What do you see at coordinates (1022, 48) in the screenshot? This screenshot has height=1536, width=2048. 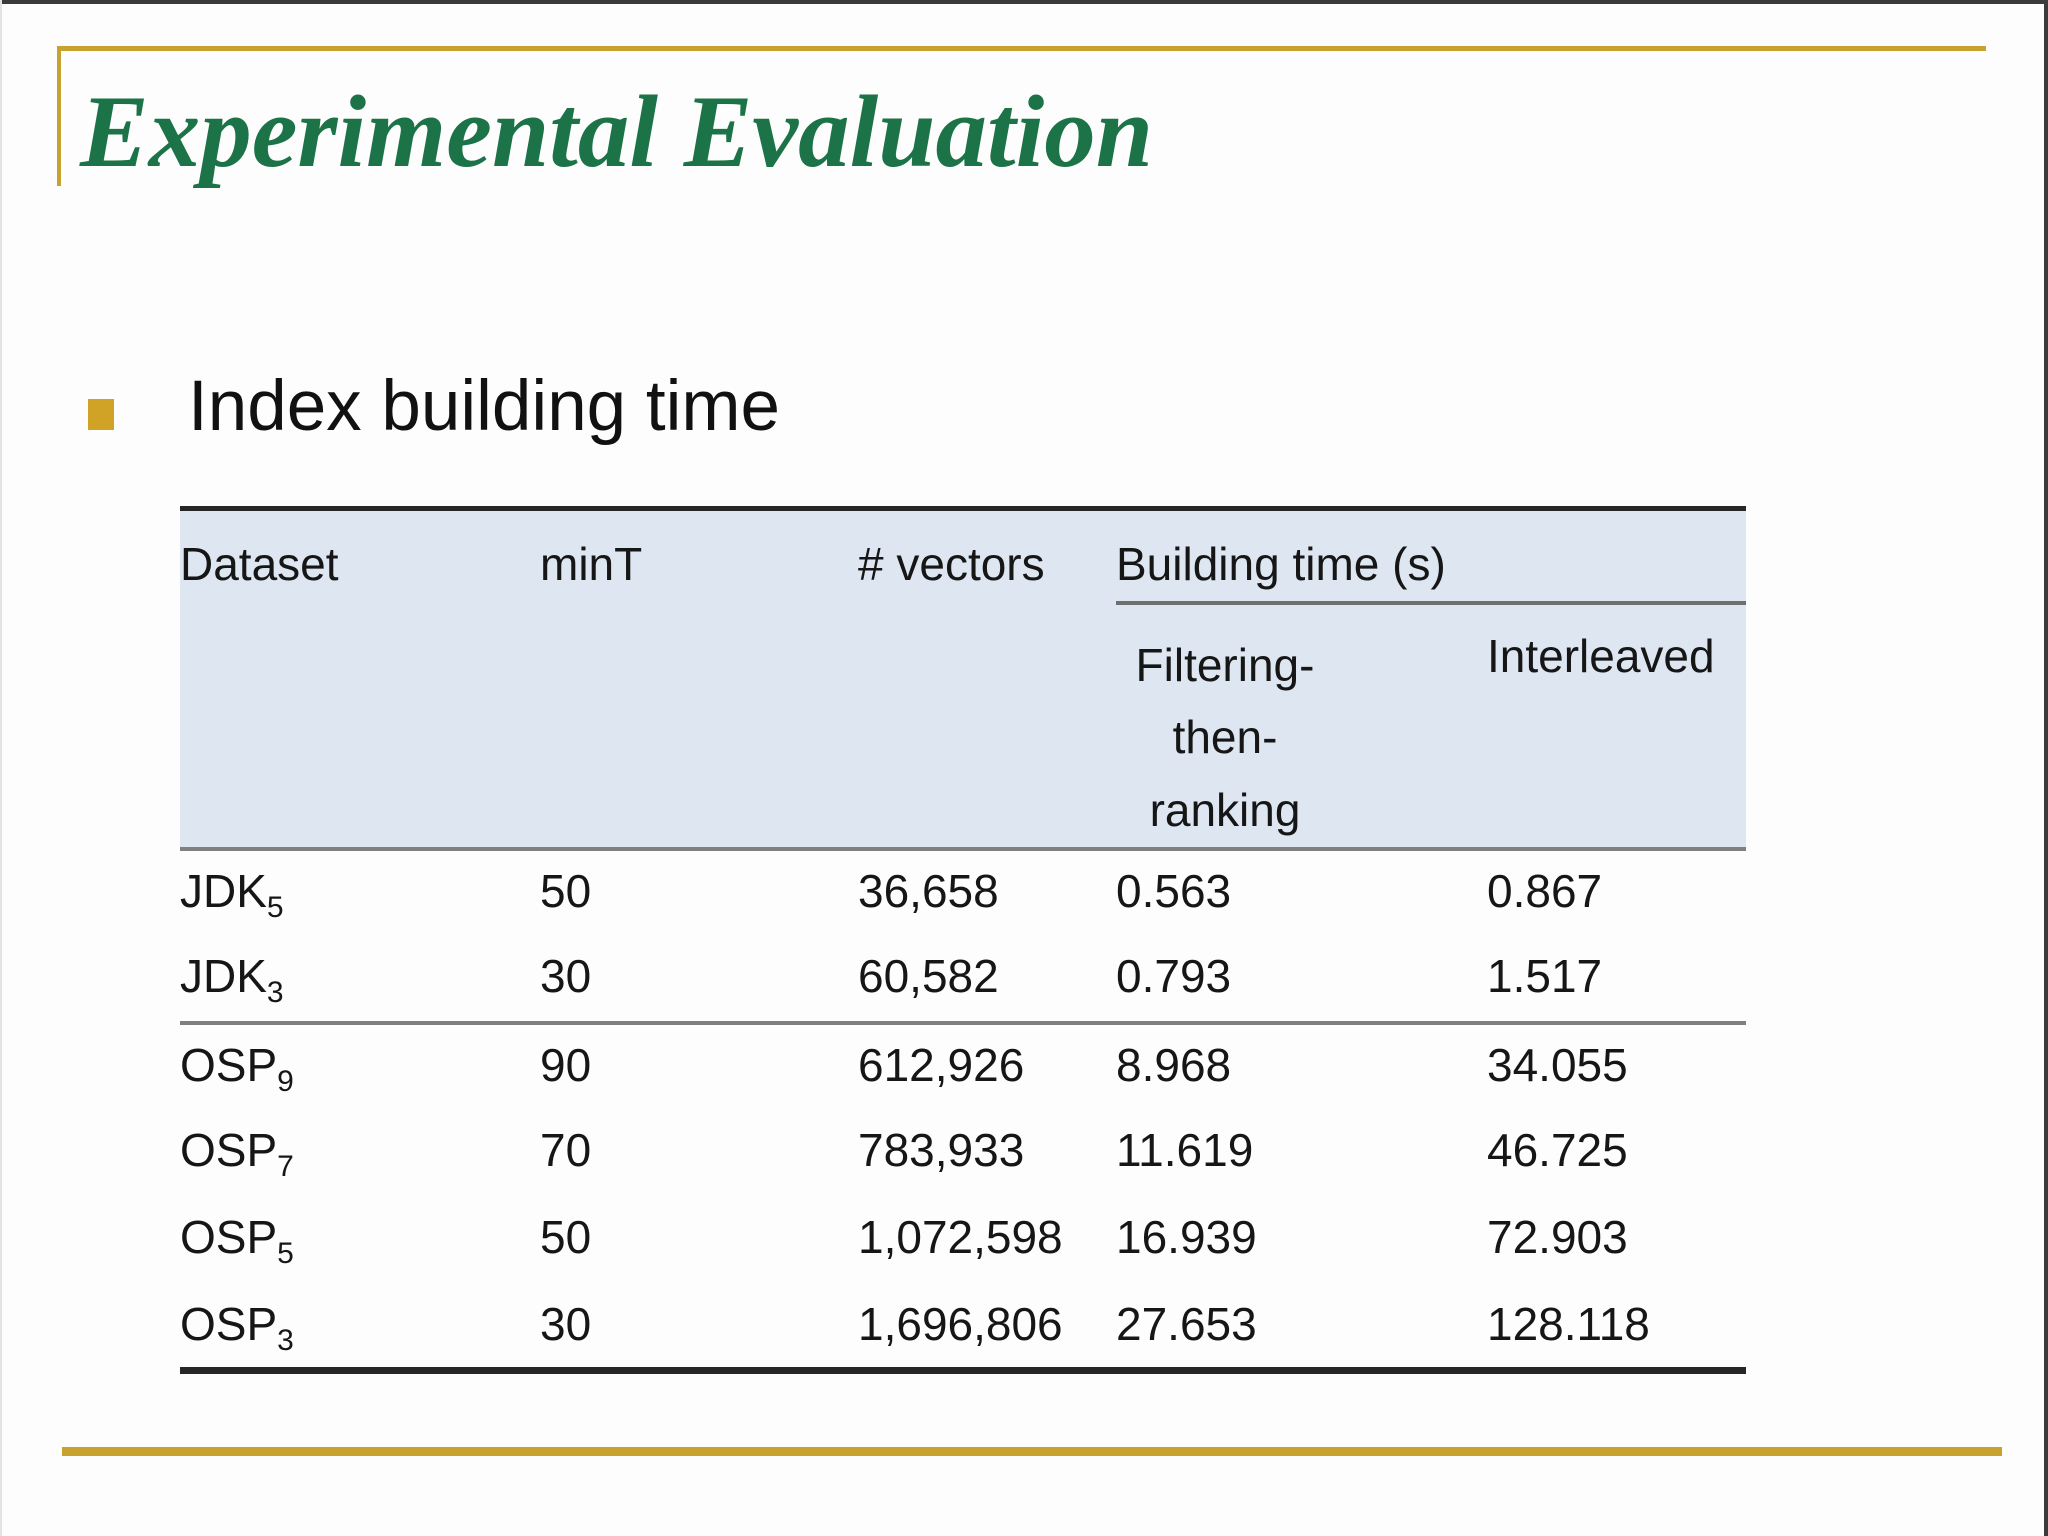 I see `title-top-rule` at bounding box center [1022, 48].